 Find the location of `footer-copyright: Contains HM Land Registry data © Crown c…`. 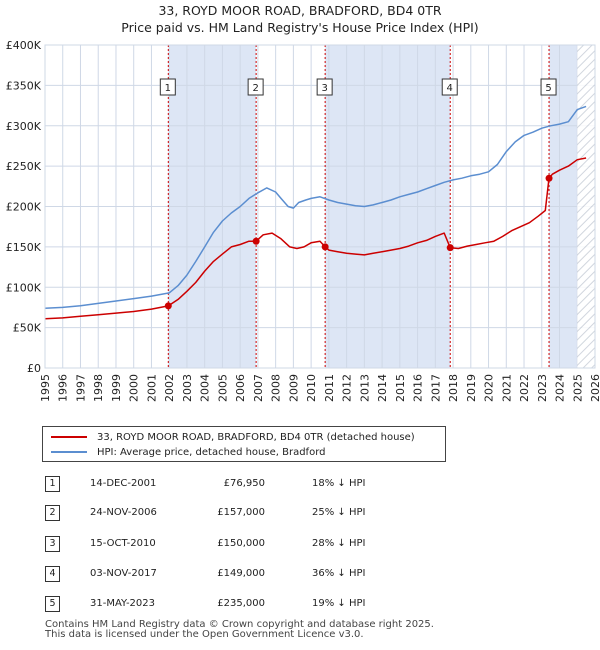

footer-copyright: Contains HM Land Registry data © Crown c… is located at coordinates (239, 624).